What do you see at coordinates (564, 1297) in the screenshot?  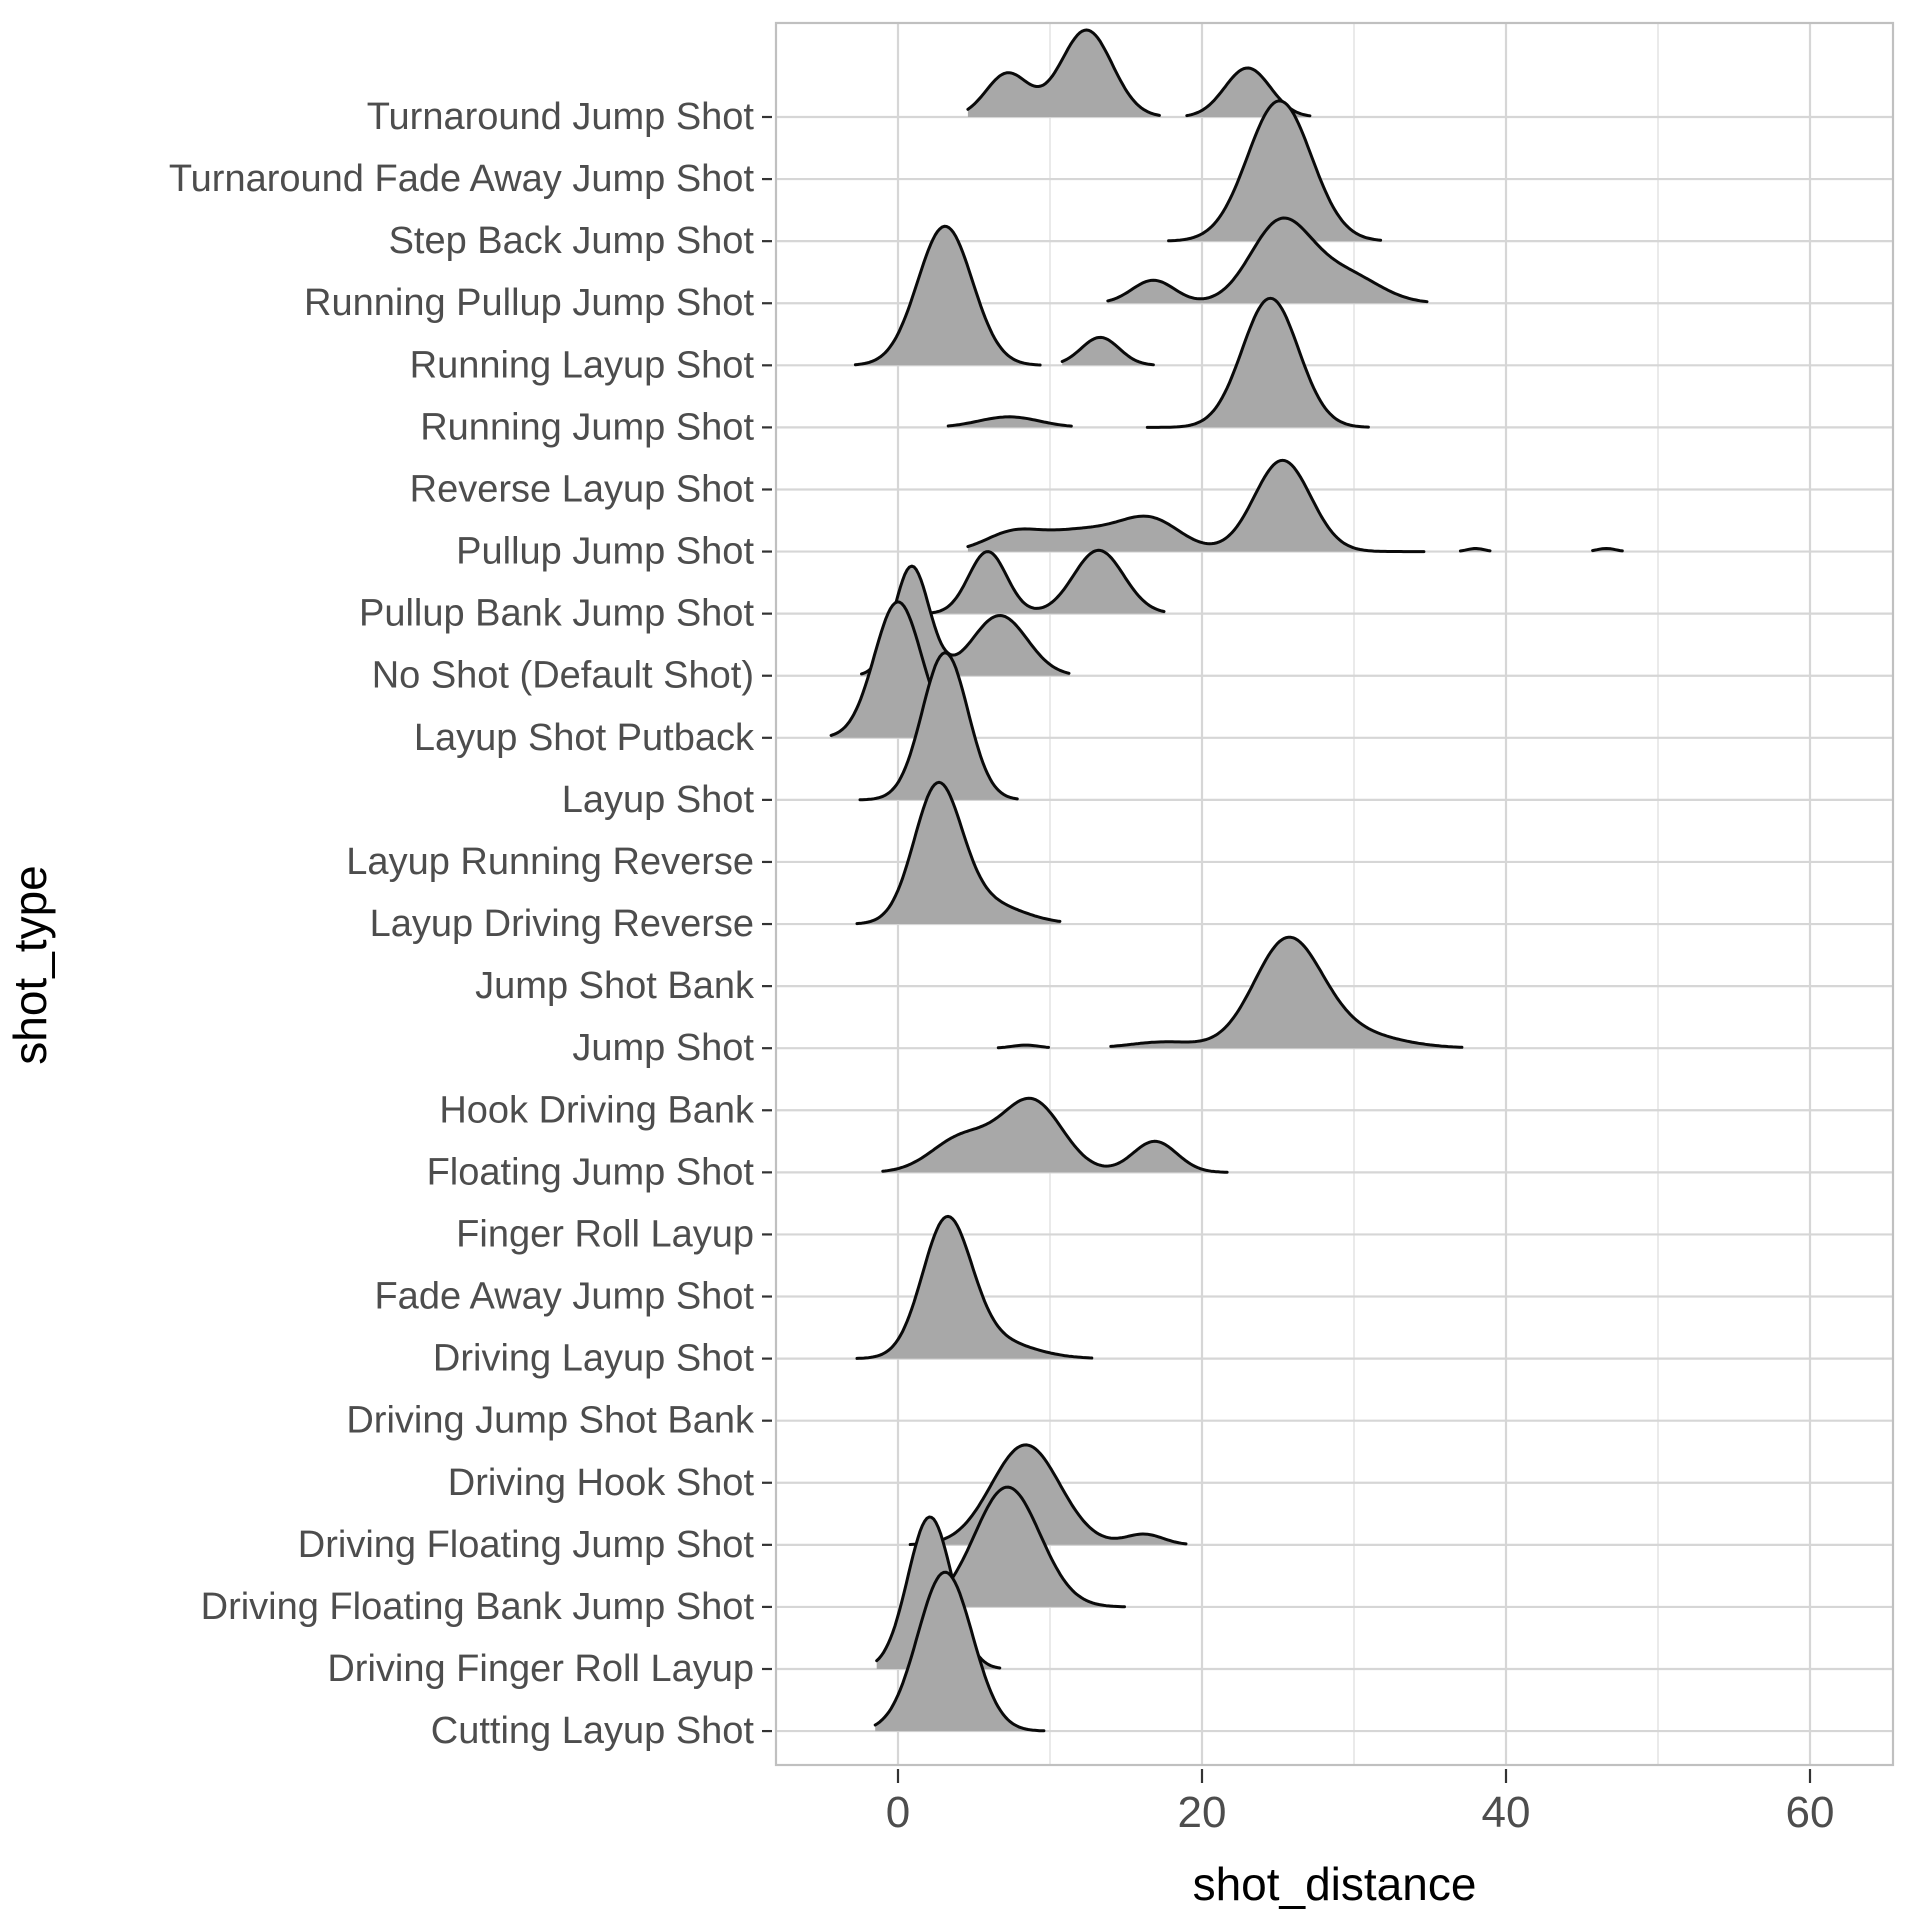 I see `y-axis-label: Fade Away Jump Shot` at bounding box center [564, 1297].